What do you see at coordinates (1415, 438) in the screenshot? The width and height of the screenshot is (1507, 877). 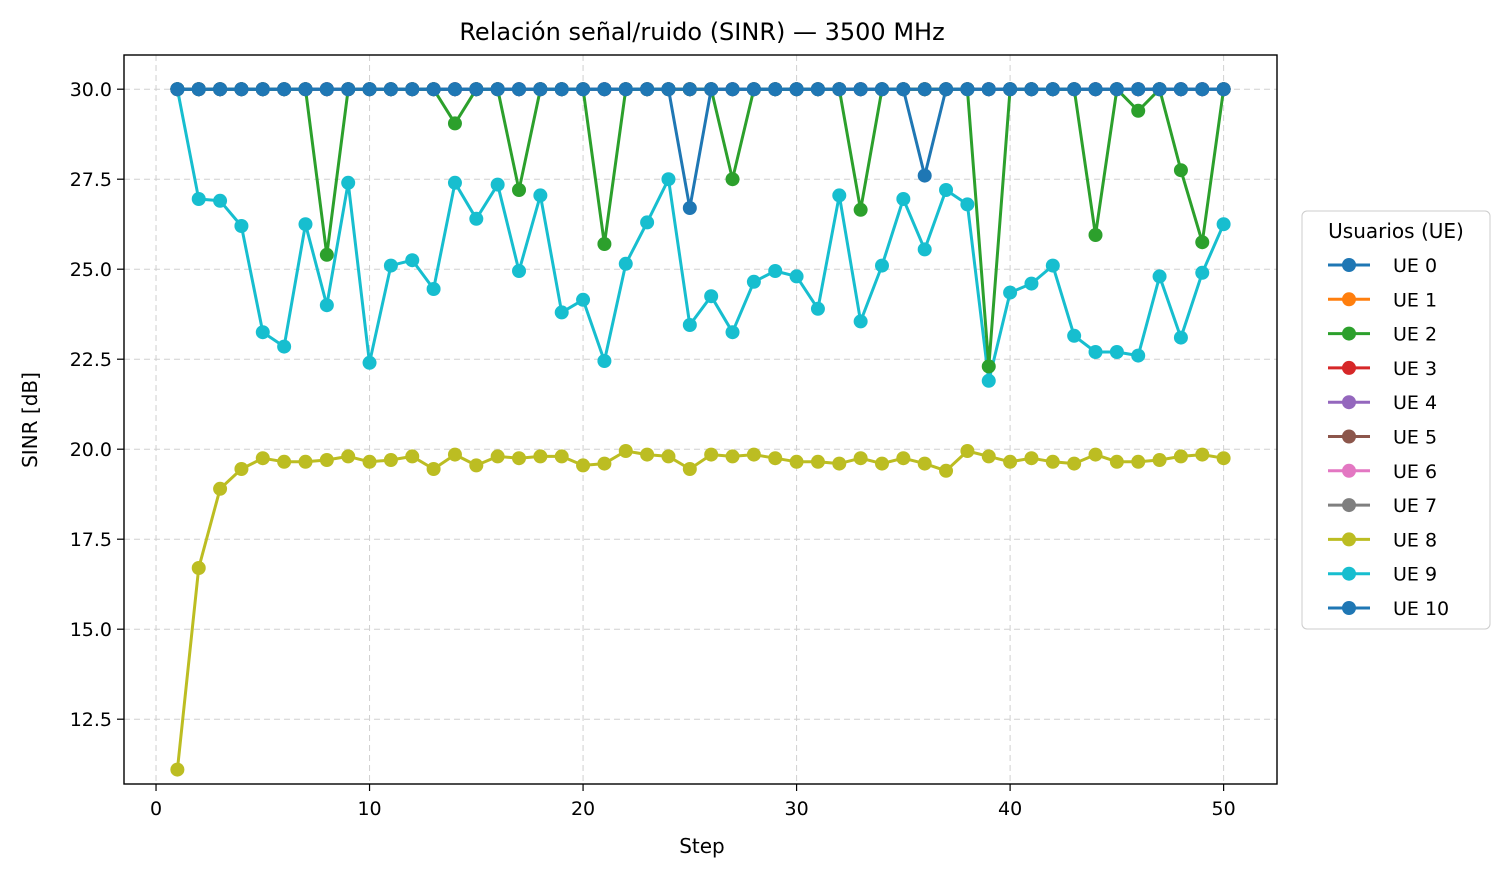 I see `legend-label: UE 5` at bounding box center [1415, 438].